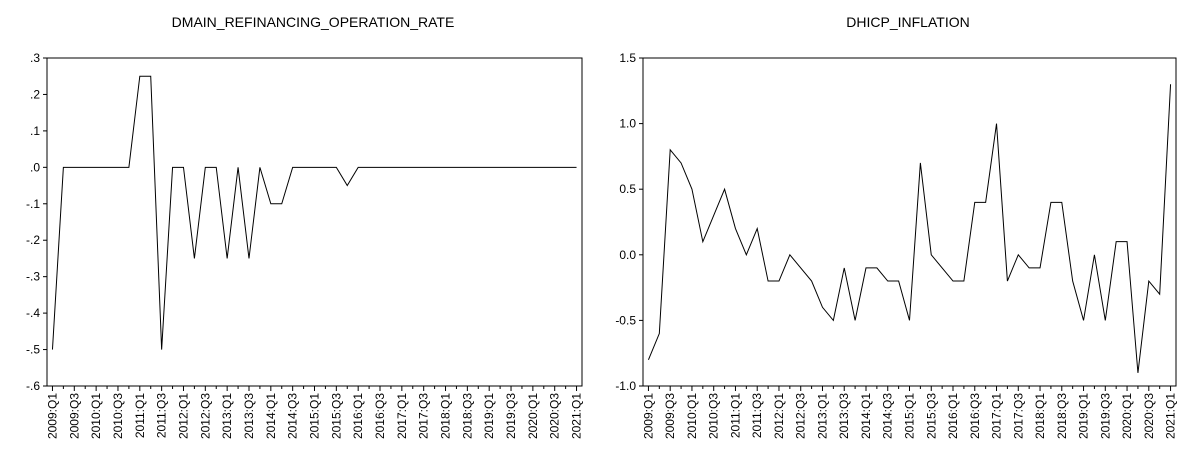 This screenshot has height=456, width=1178. What do you see at coordinates (33, 386) in the screenshot?
I see `y-tick-label: -.6` at bounding box center [33, 386].